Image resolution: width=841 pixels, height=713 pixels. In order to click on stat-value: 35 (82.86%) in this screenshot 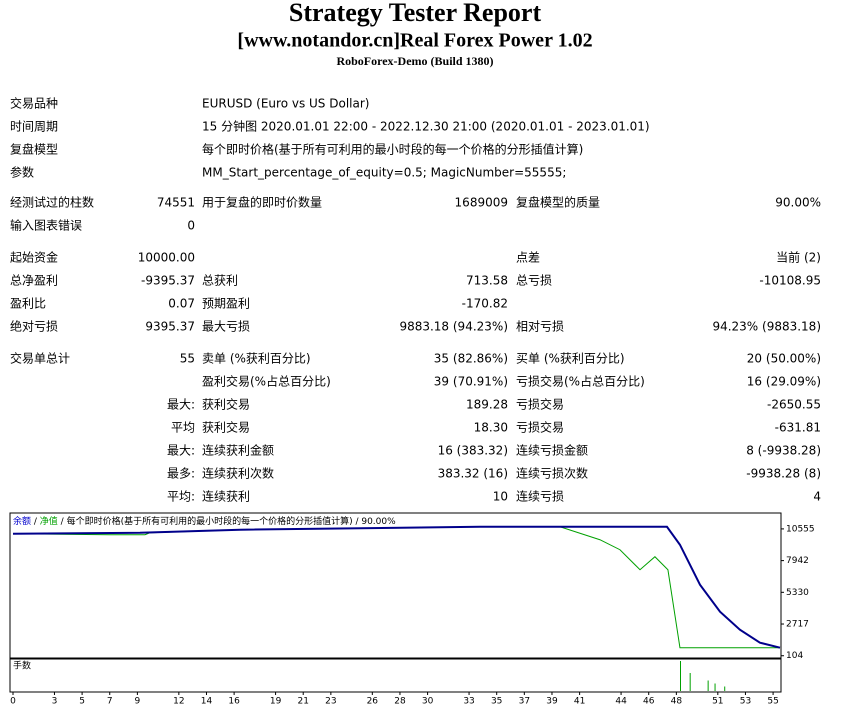, I will do `click(471, 359)`.